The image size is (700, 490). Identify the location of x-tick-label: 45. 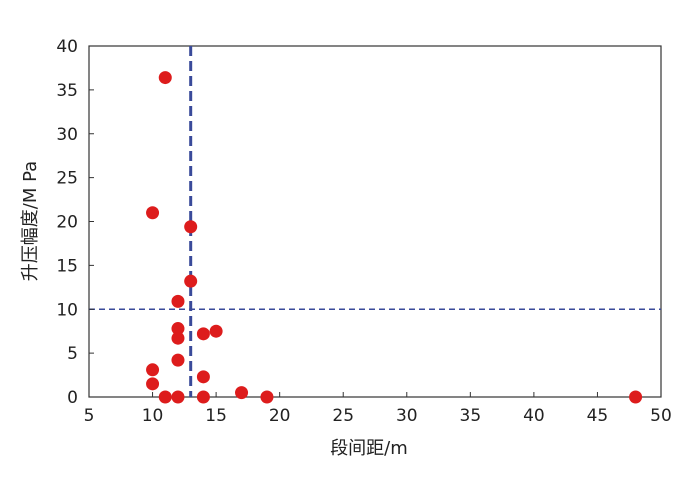
(598, 416).